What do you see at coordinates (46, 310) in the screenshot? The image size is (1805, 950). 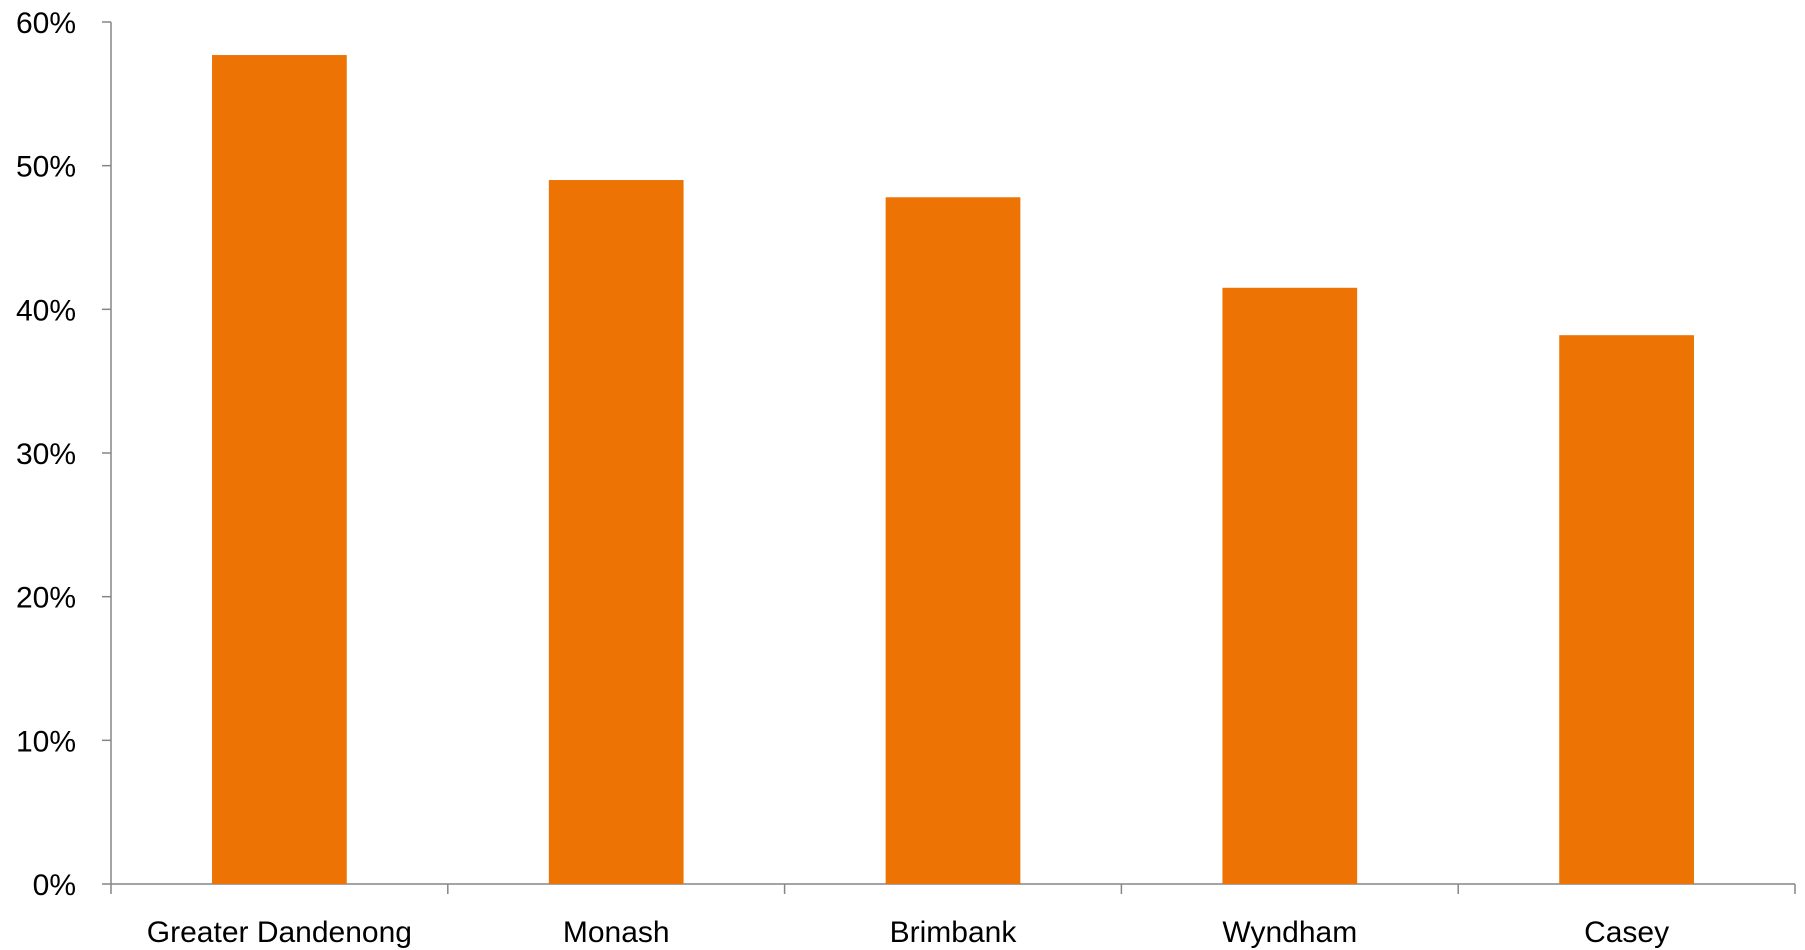 I see `y-tick-label: 40%` at bounding box center [46, 310].